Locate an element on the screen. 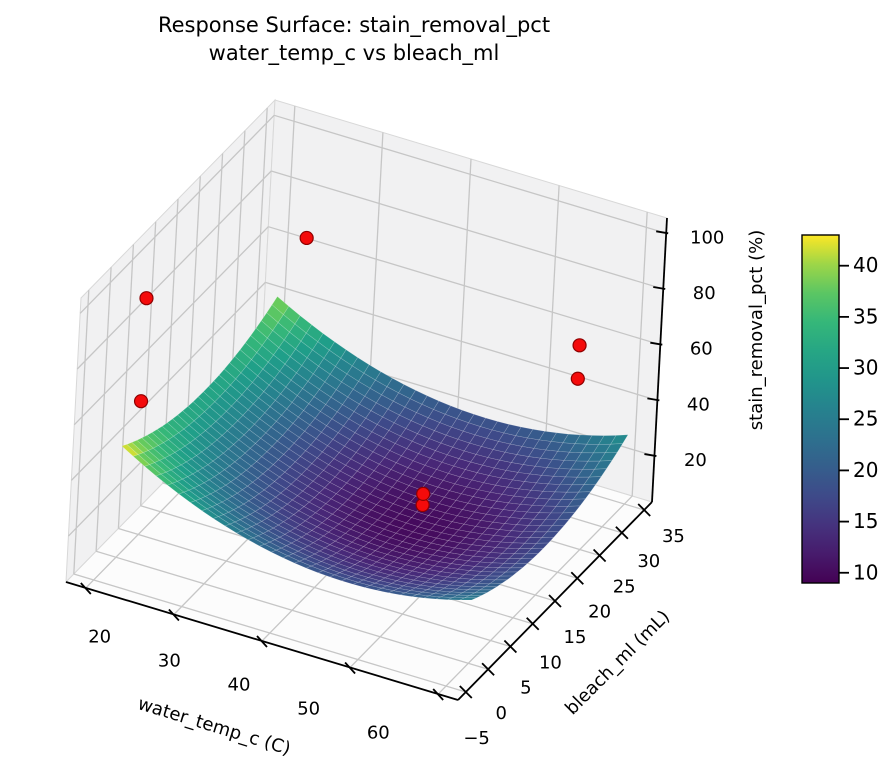  colorbar-tick-label: 15 is located at coordinates (865, 521).